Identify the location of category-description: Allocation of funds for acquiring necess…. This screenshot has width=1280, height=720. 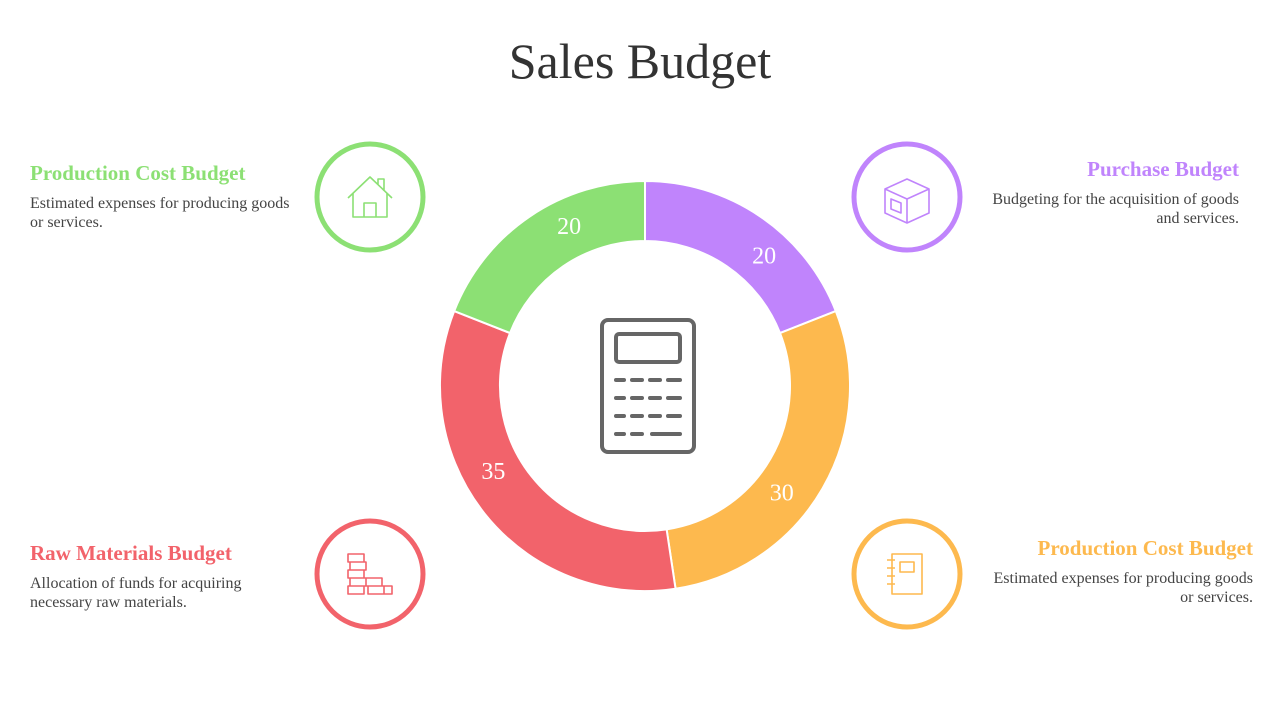
(136, 593).